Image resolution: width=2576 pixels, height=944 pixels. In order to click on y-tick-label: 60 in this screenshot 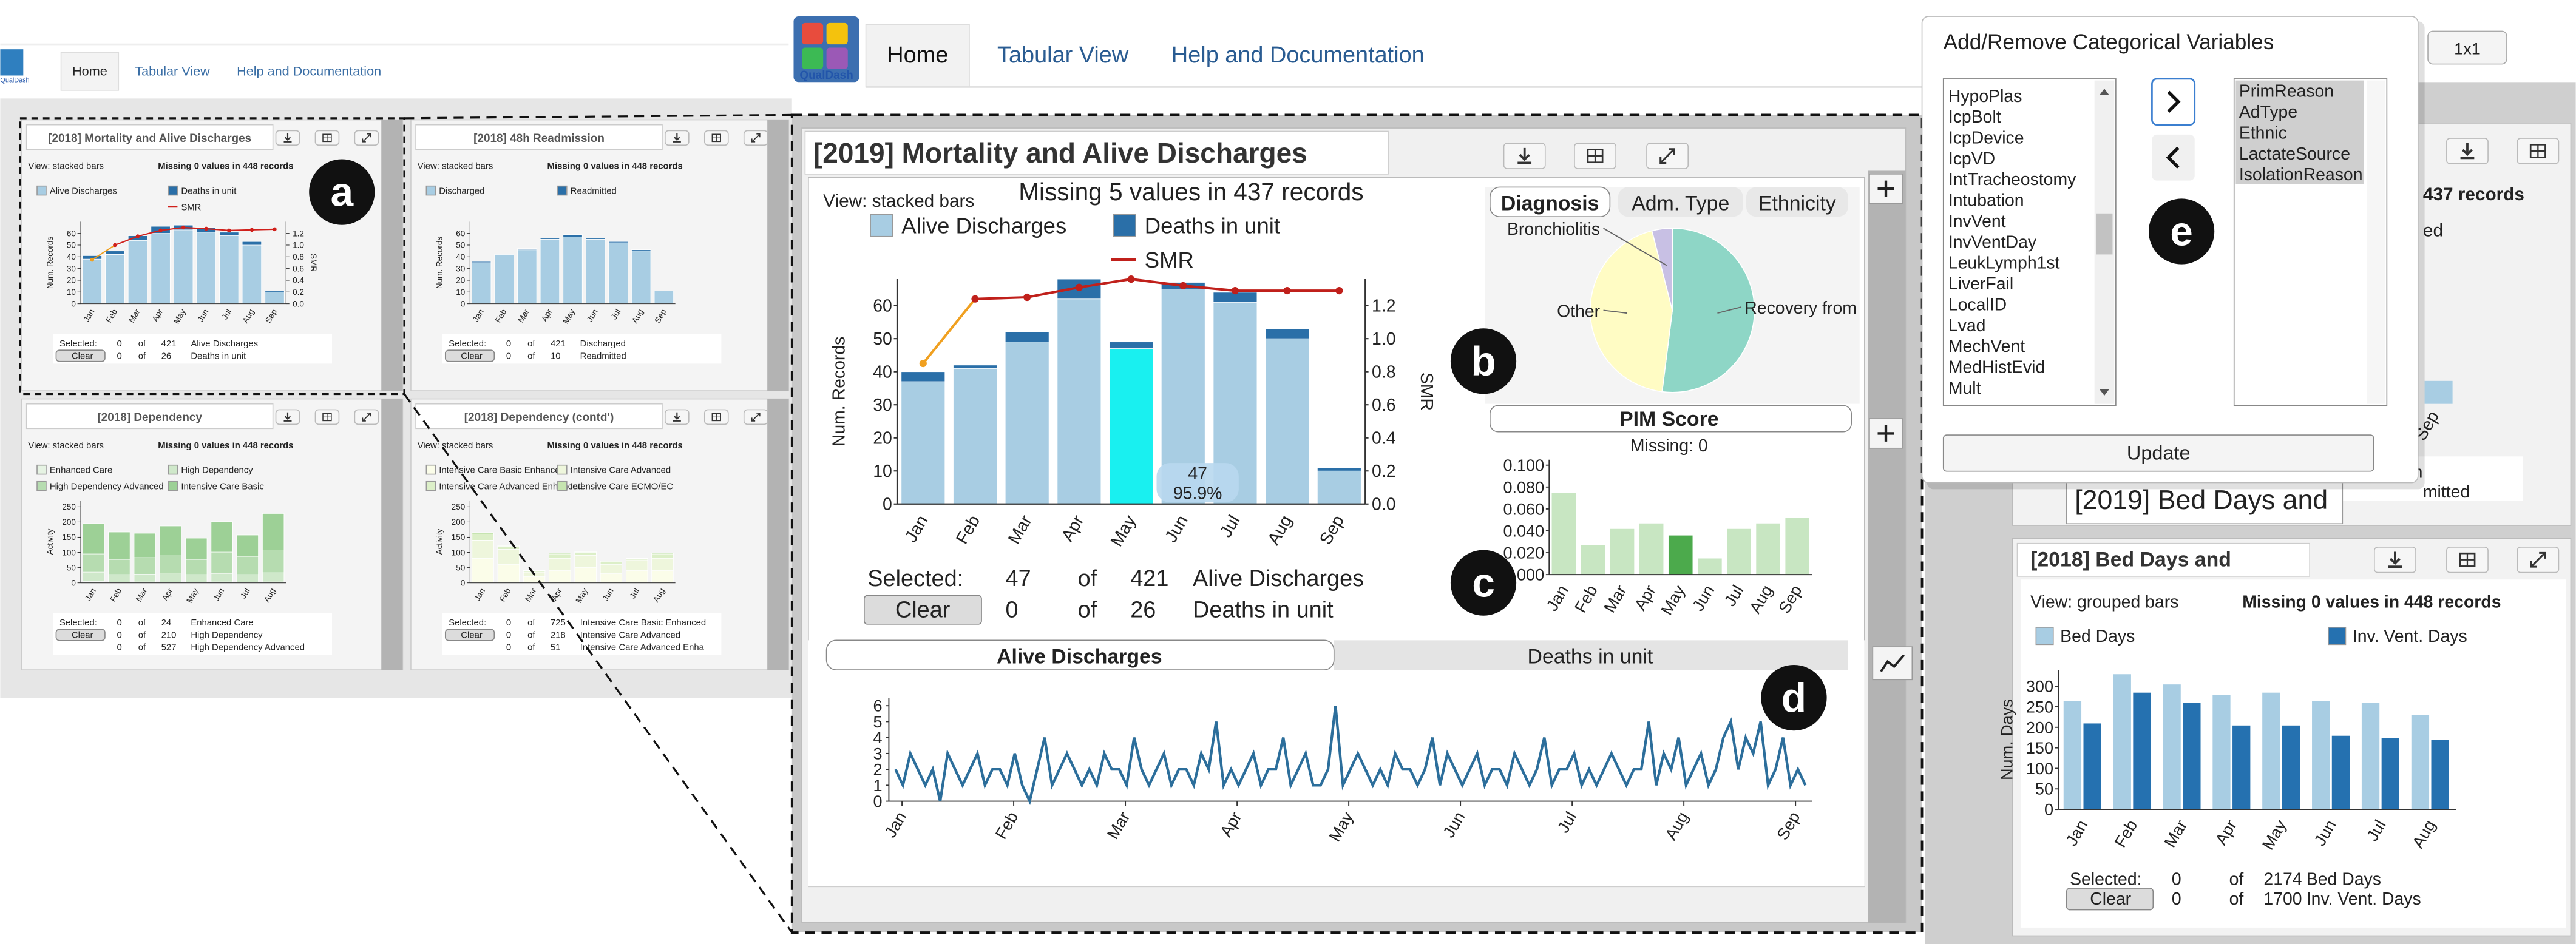, I will do `click(461, 233)`.